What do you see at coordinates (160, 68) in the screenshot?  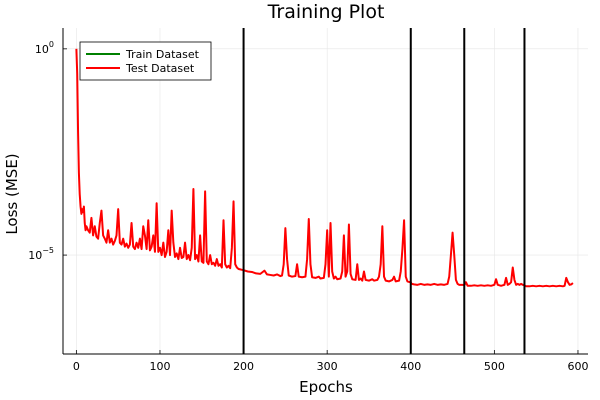 I see `legend-entry: Test Dataset` at bounding box center [160, 68].